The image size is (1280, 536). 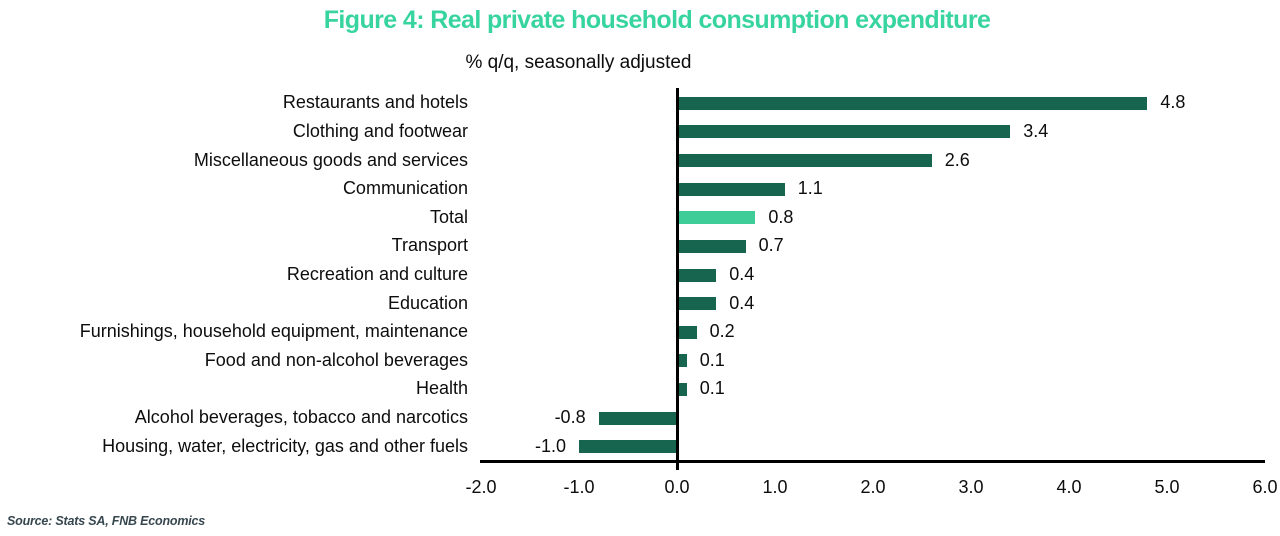 I want to click on value-label: 1.1, so click(x=810, y=188).